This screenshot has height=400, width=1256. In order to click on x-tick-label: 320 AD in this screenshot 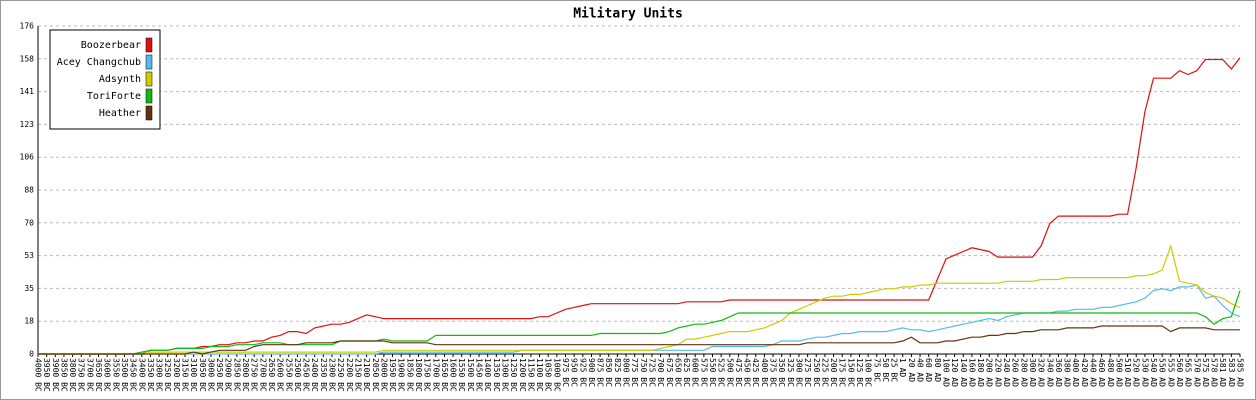, I will do `click(1041, 372)`.